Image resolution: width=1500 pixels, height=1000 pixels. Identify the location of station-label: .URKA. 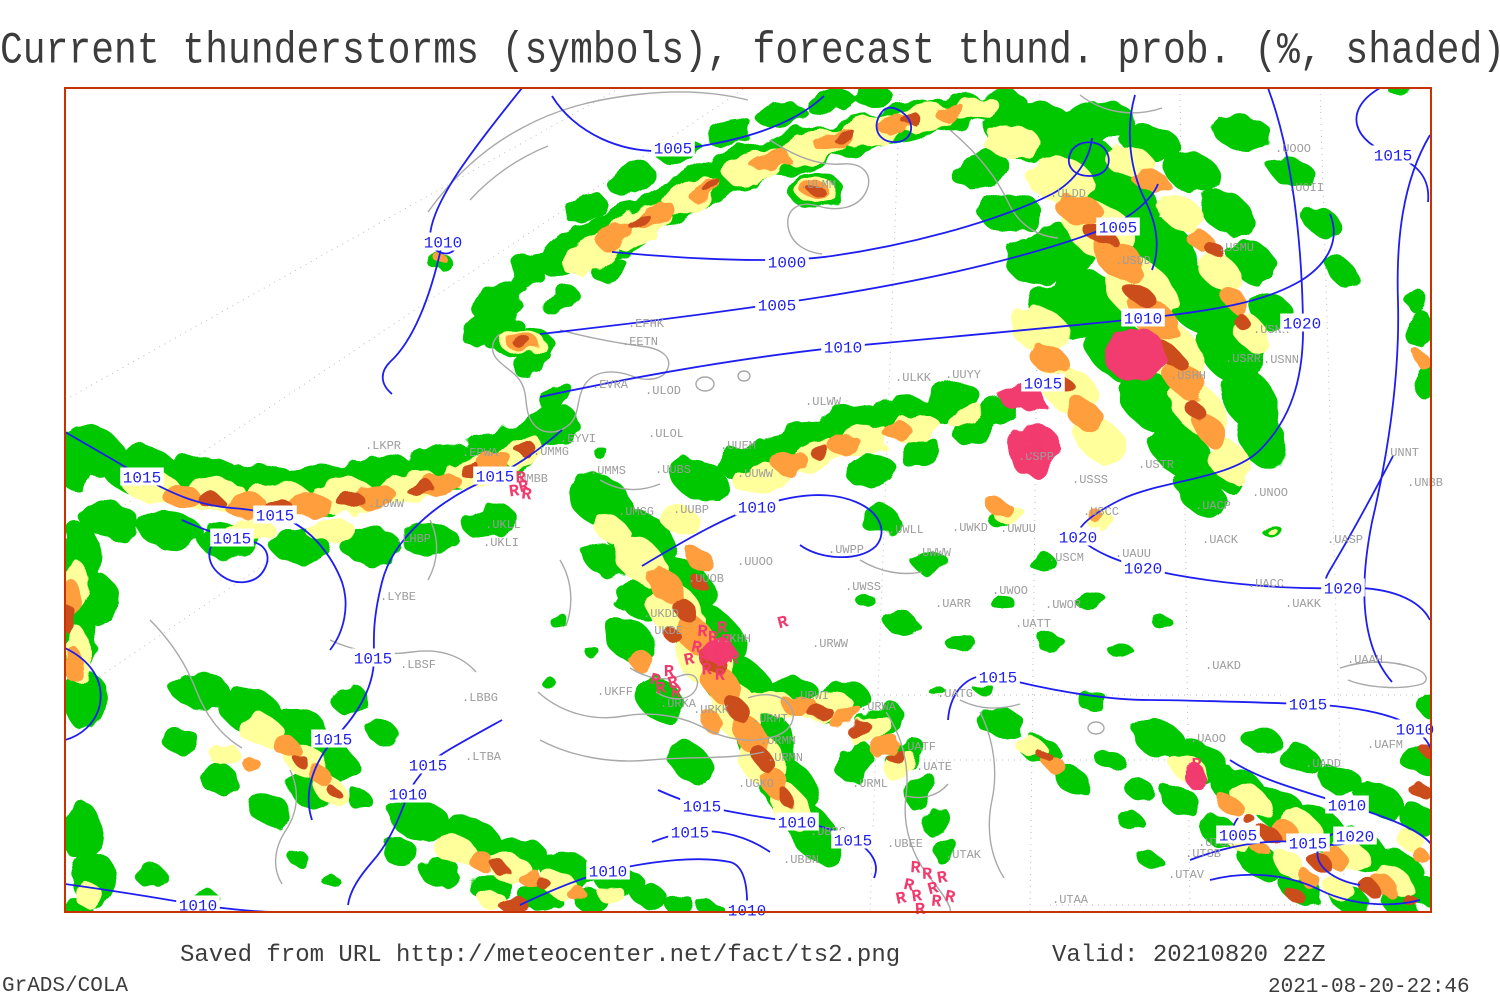
(678, 704).